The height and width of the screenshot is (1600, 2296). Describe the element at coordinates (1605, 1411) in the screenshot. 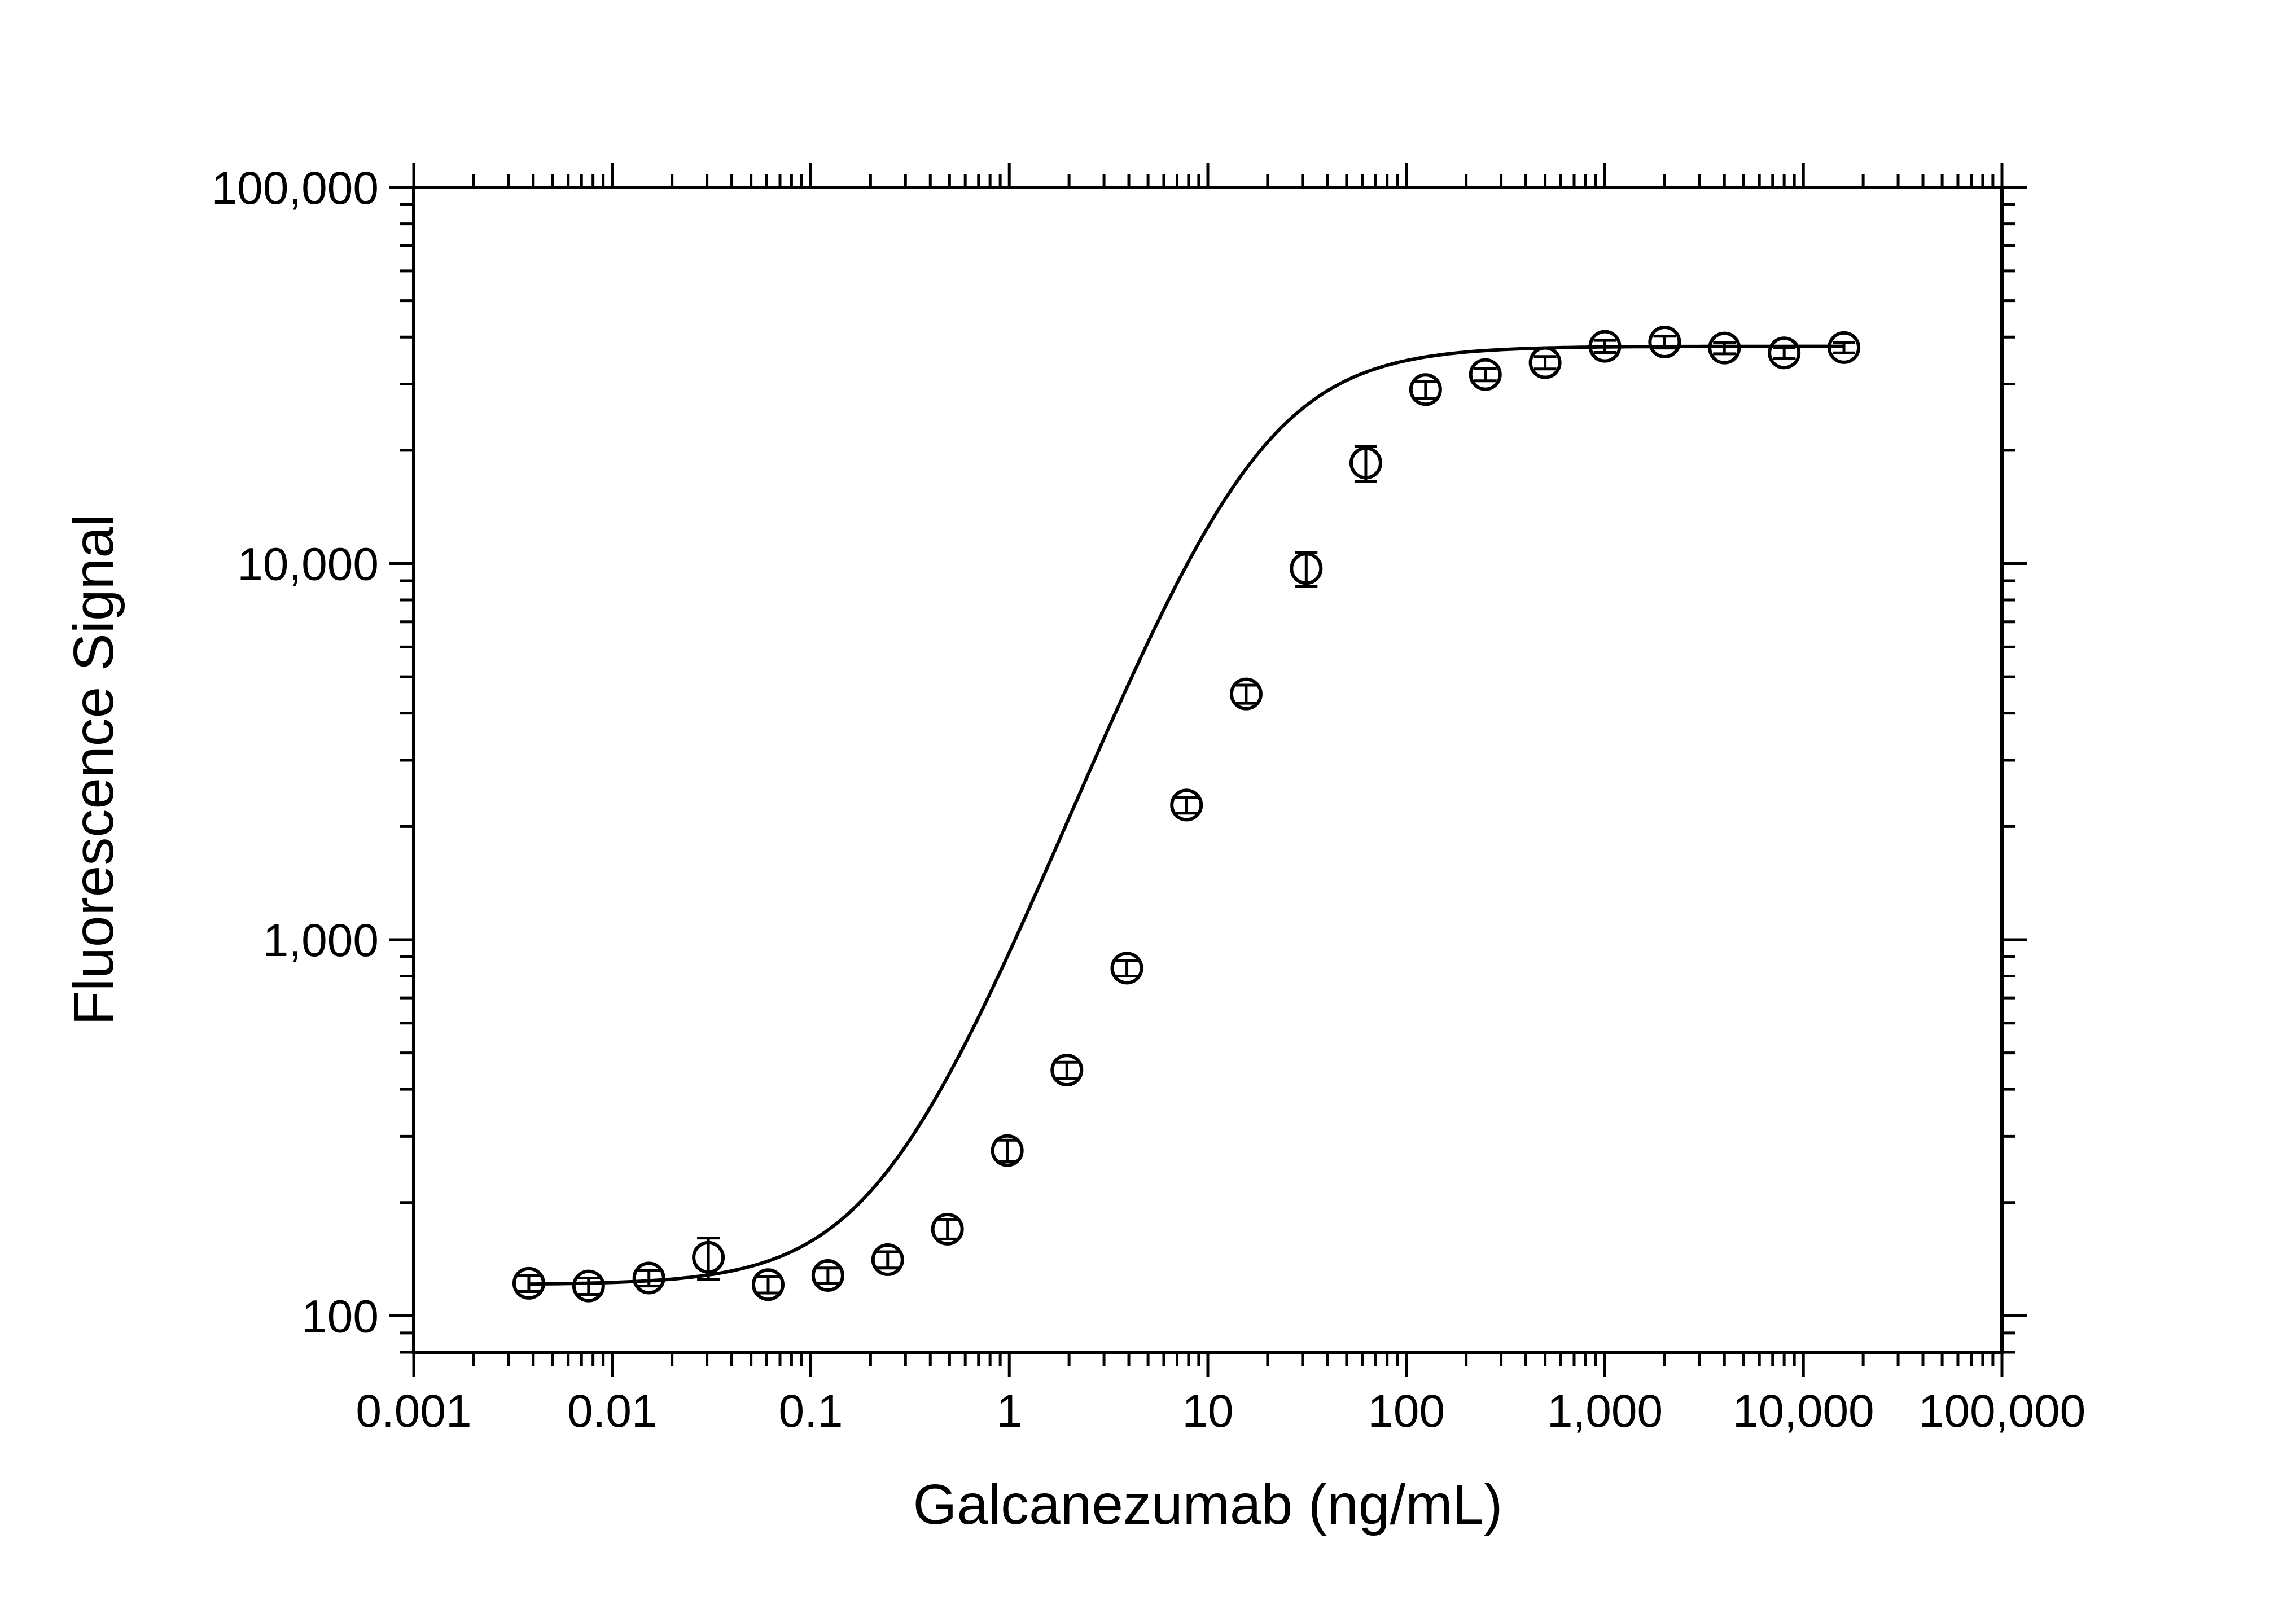

I see `x-tick-label: 1,000` at that location.